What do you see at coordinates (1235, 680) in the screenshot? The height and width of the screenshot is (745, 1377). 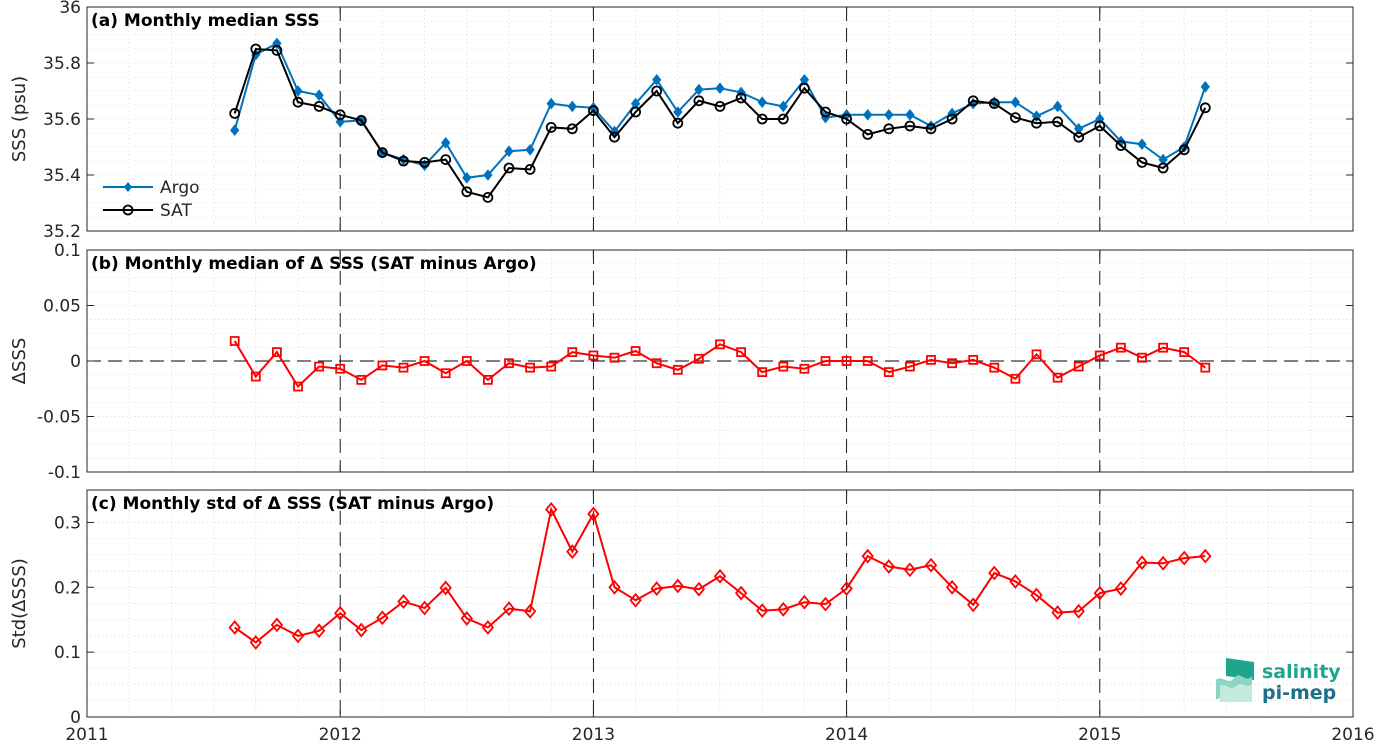 I see `logo-icon` at bounding box center [1235, 680].